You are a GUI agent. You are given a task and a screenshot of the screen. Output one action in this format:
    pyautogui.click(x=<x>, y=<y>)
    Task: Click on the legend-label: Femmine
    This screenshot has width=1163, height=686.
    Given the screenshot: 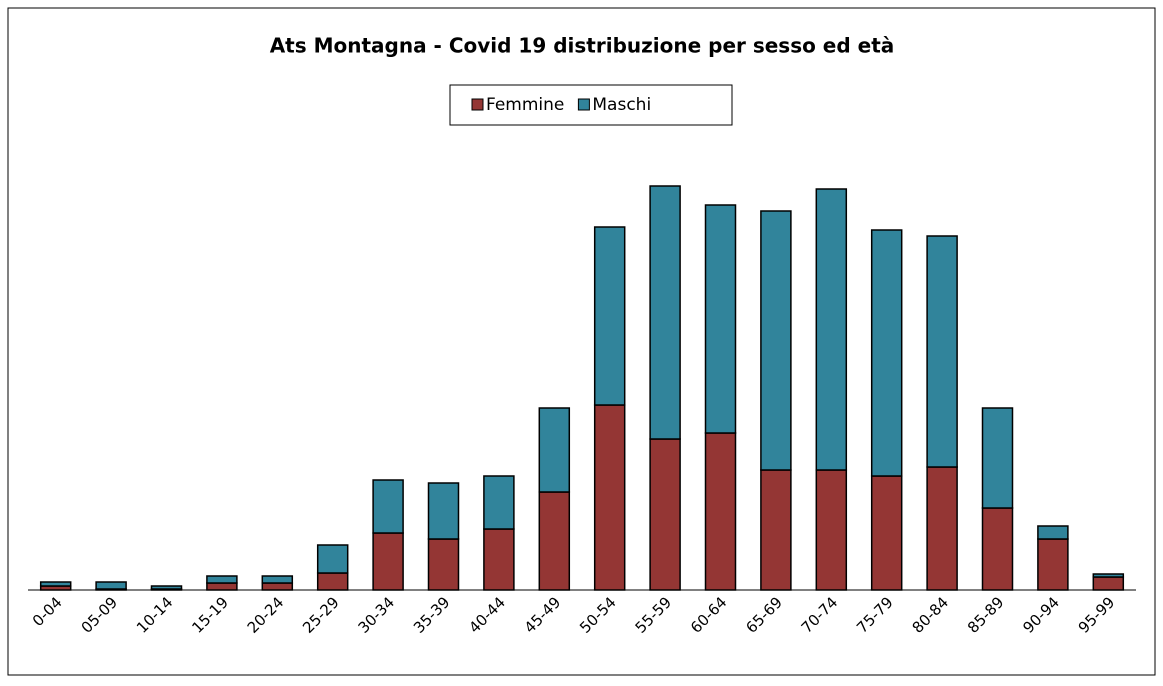 What is the action you would take?
    pyautogui.click(x=525, y=105)
    